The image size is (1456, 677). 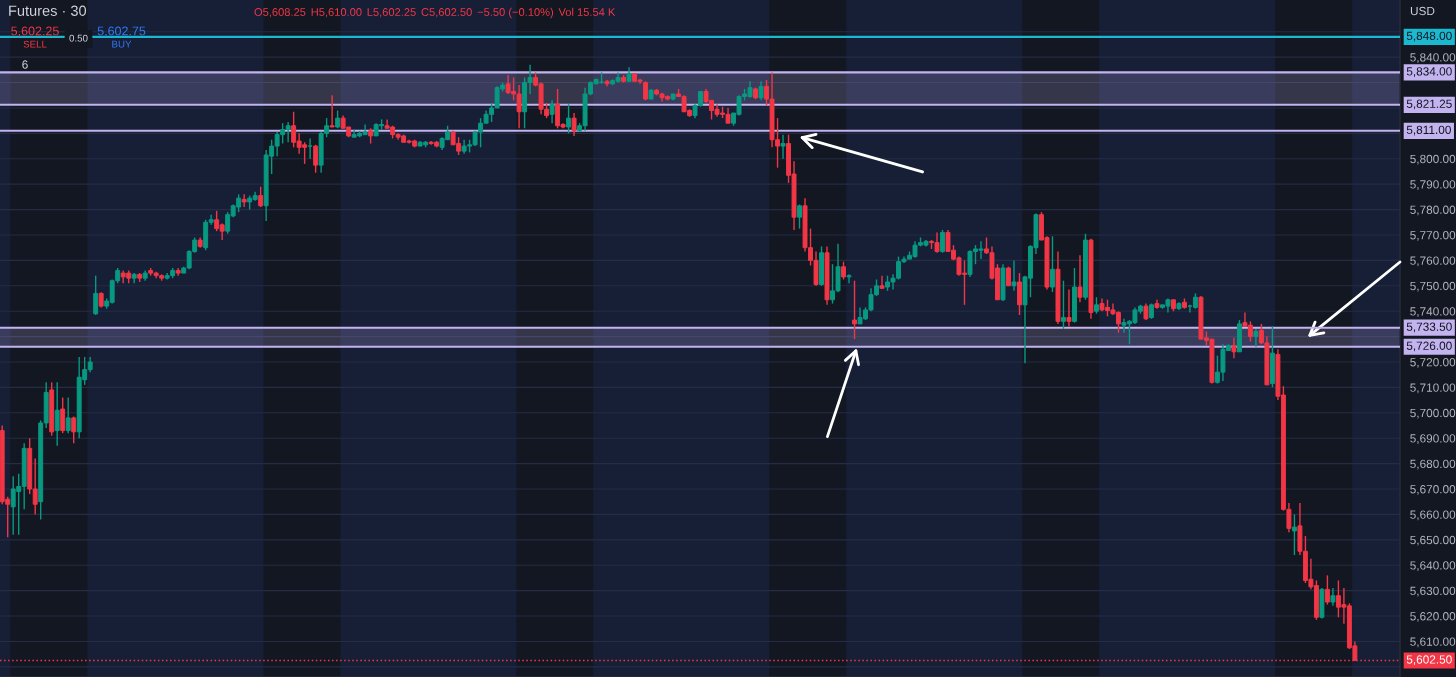 I want to click on annotation: 5,602.25, so click(x=35, y=31).